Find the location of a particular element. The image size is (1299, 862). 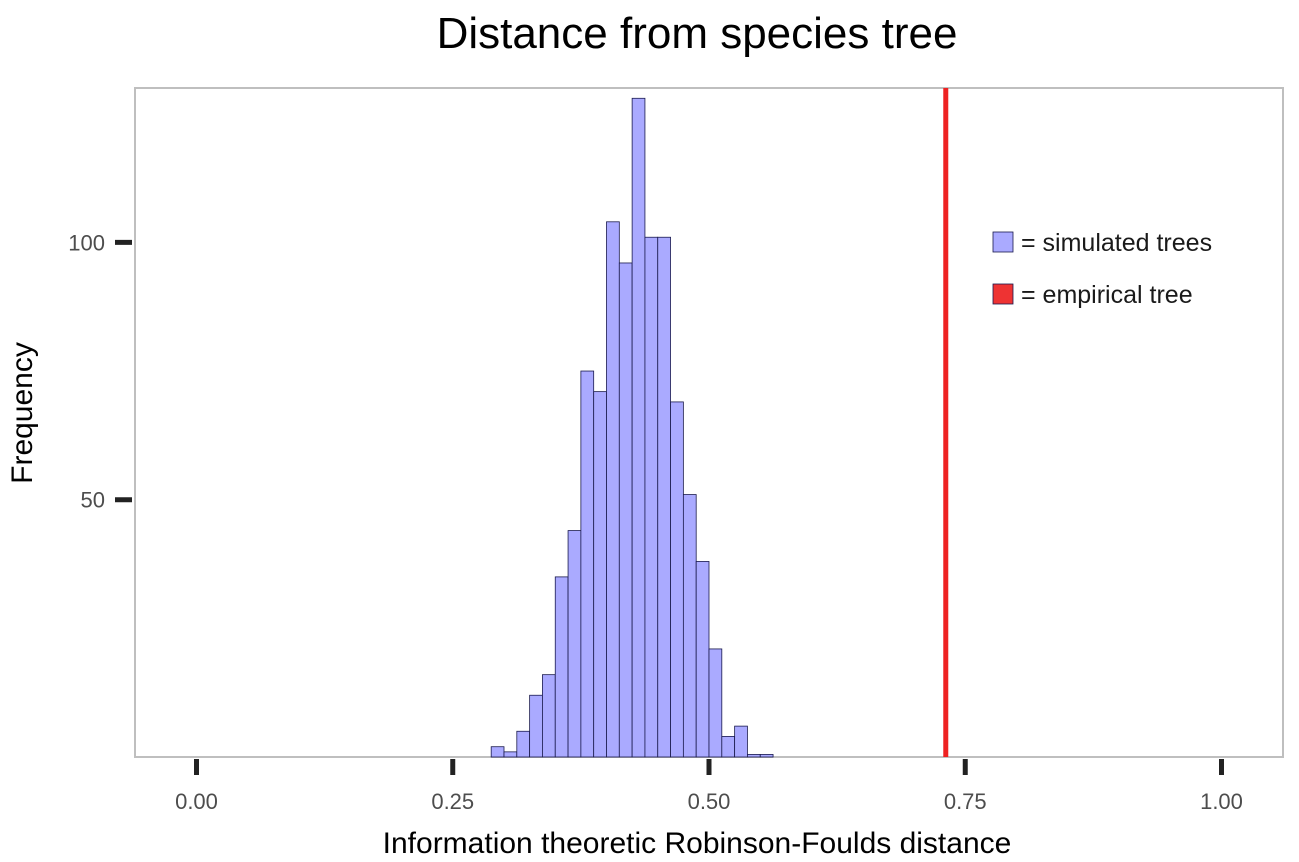

legend-label: = simulated trees is located at coordinates (1116, 243).